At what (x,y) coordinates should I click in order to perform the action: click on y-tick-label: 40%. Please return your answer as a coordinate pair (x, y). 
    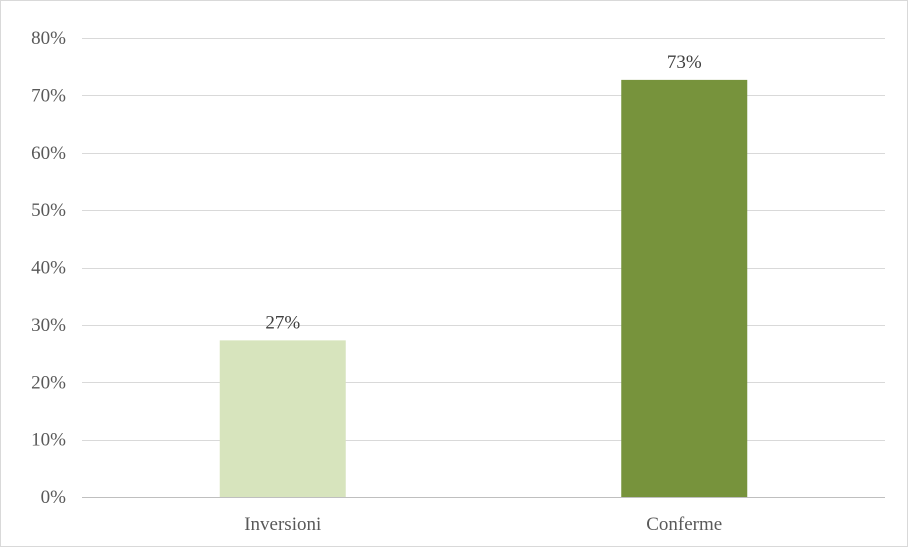
    Looking at the image, I should click on (48, 268).